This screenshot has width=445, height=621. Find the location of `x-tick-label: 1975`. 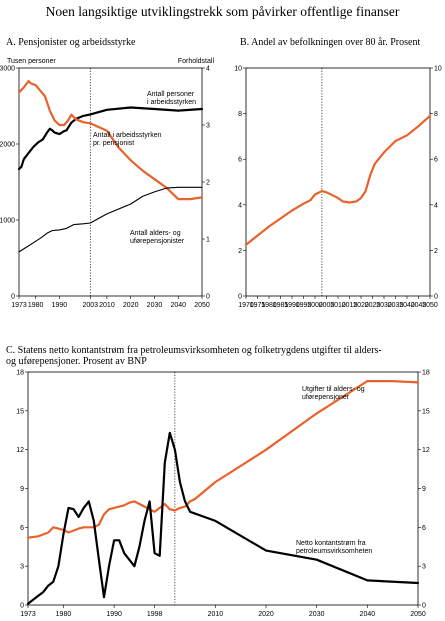

x-tick-label: 1975 is located at coordinates (258, 305).